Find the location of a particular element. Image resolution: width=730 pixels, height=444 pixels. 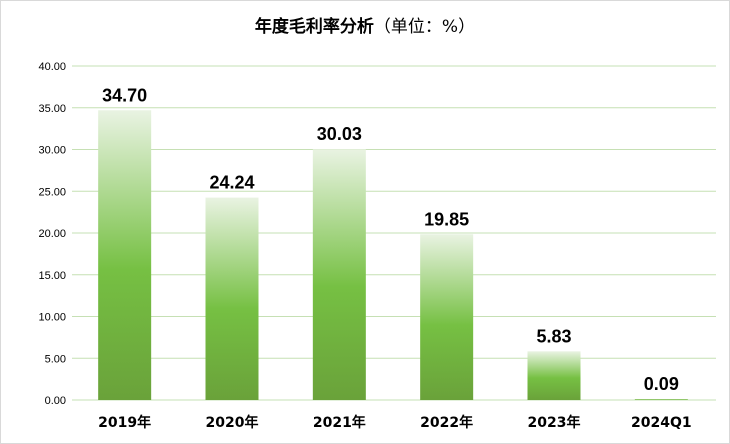

y-tick-label: 35.00 is located at coordinates (52, 109).